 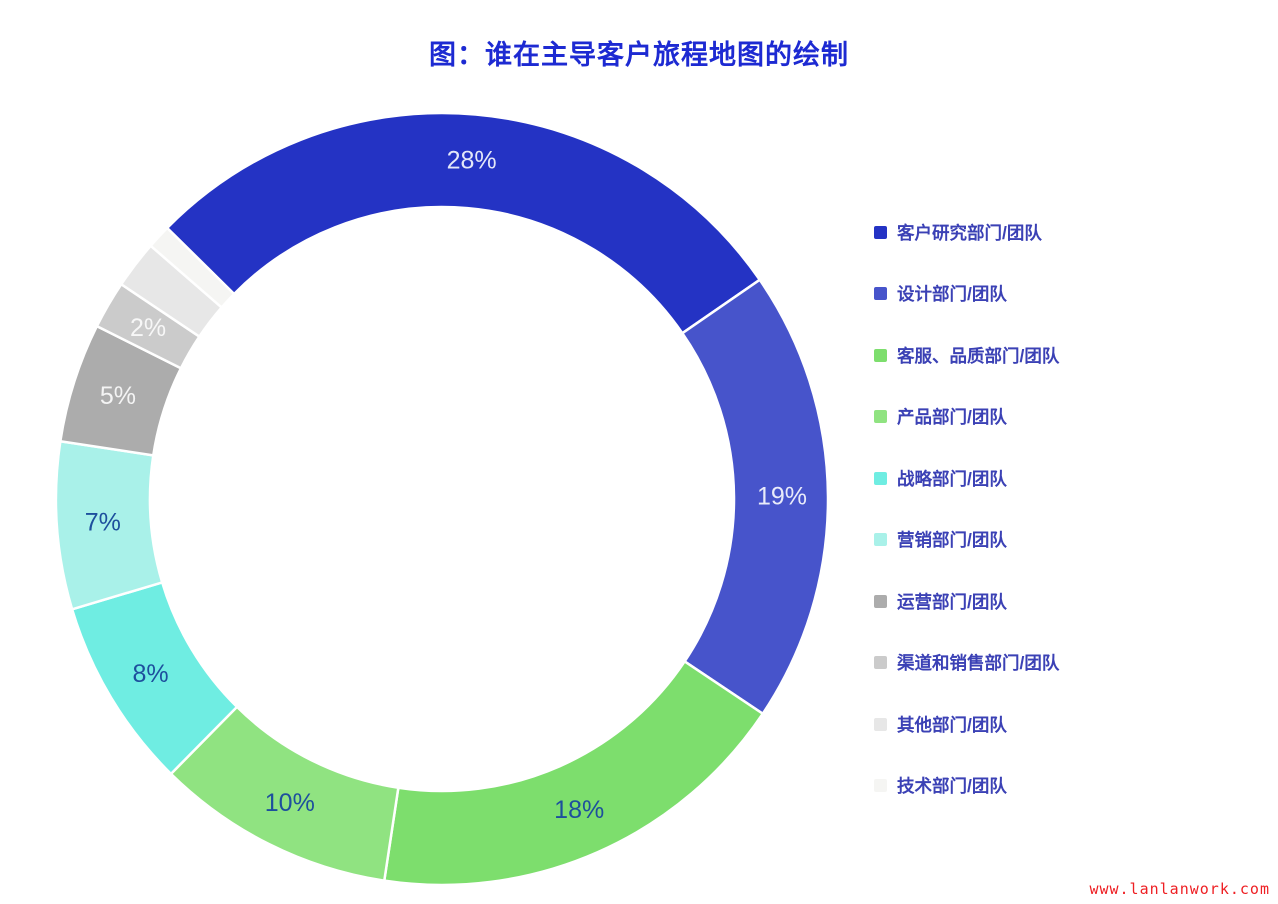 I want to click on slice-data-label-6: 5%, so click(x=118, y=396).